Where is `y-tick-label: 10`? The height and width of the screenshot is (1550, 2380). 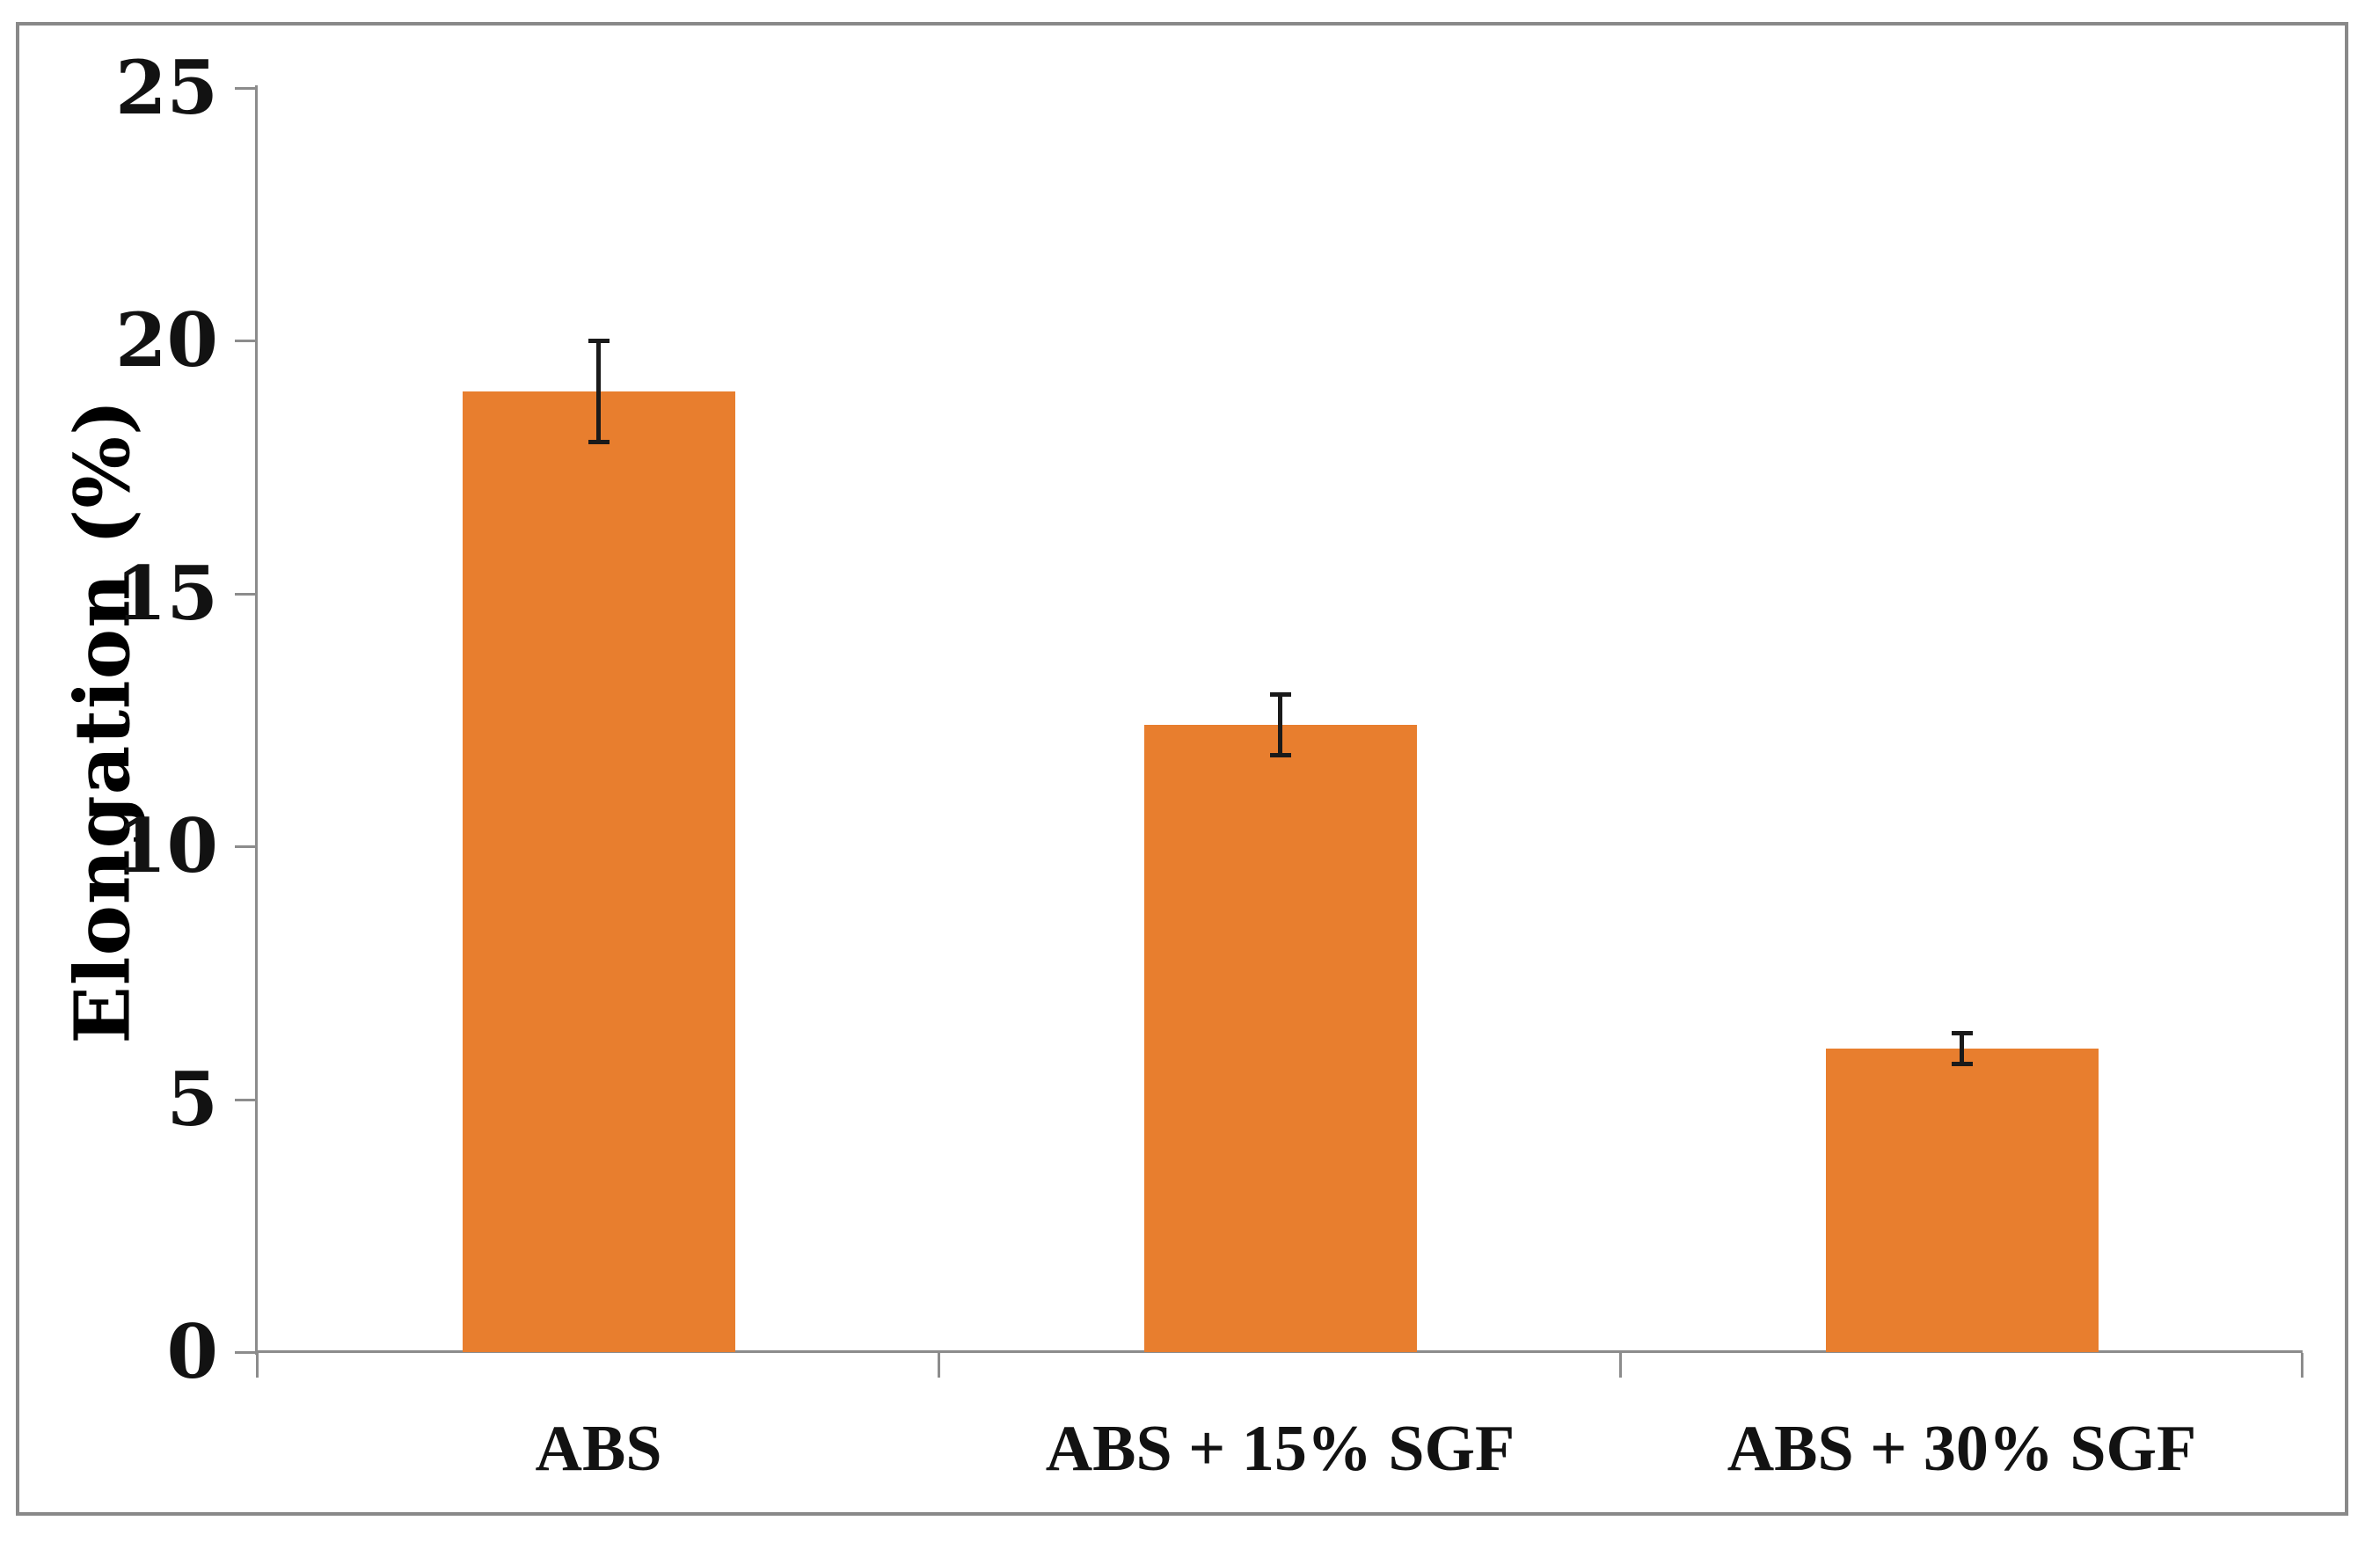
y-tick-label: 10 is located at coordinates (166, 846).